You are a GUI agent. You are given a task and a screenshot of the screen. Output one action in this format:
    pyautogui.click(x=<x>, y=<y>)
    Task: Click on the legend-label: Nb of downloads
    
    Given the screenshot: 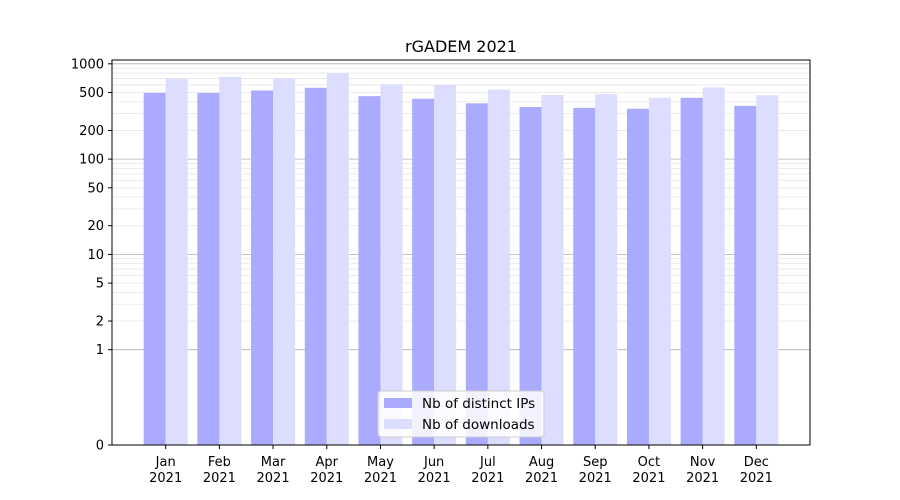 What is the action you would take?
    pyautogui.click(x=478, y=425)
    